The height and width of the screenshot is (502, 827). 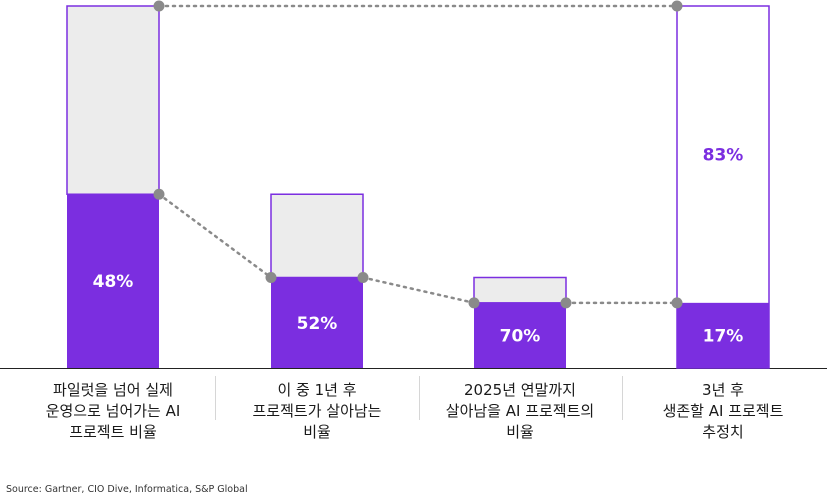 What do you see at coordinates (723, 411) in the screenshot?
I see `category-label-4: 3년 후 생존할 AI 프로젝트 추정치` at bounding box center [723, 411].